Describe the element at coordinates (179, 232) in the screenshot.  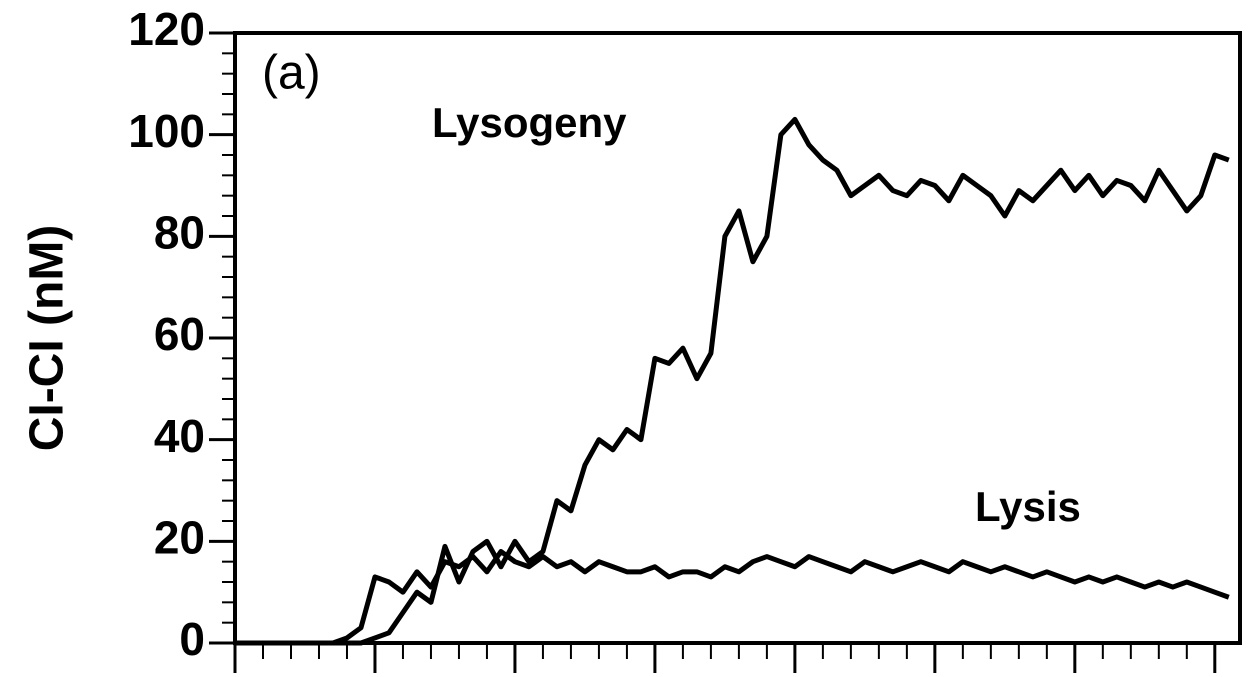
I see `y-tick-label: 80` at that location.